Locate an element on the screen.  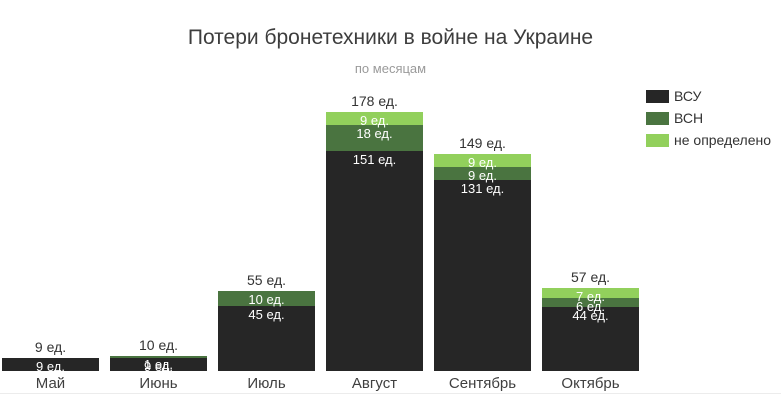
segment-value-label: 1 ед. is located at coordinates (158, 365).